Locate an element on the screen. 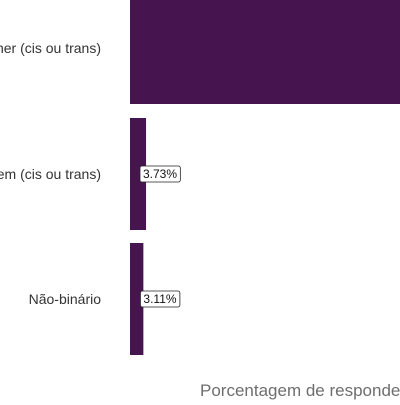 Image resolution: width=400 pixels, height=405 pixels. data-labels-group: 3.73% 3.11% is located at coordinates (160, 236).